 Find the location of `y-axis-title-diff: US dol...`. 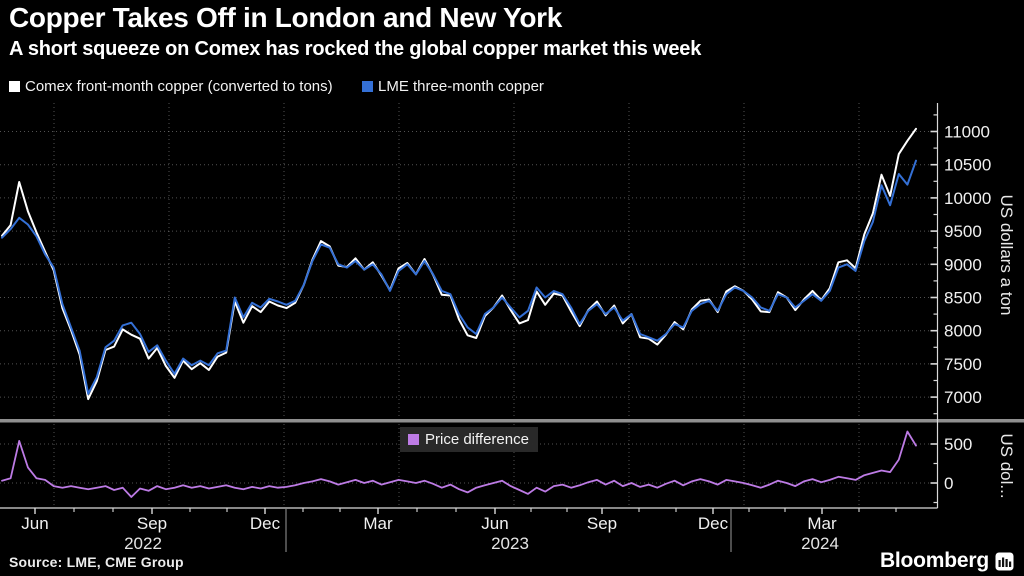

y-axis-title-diff: US dol... is located at coordinates (1006, 465).